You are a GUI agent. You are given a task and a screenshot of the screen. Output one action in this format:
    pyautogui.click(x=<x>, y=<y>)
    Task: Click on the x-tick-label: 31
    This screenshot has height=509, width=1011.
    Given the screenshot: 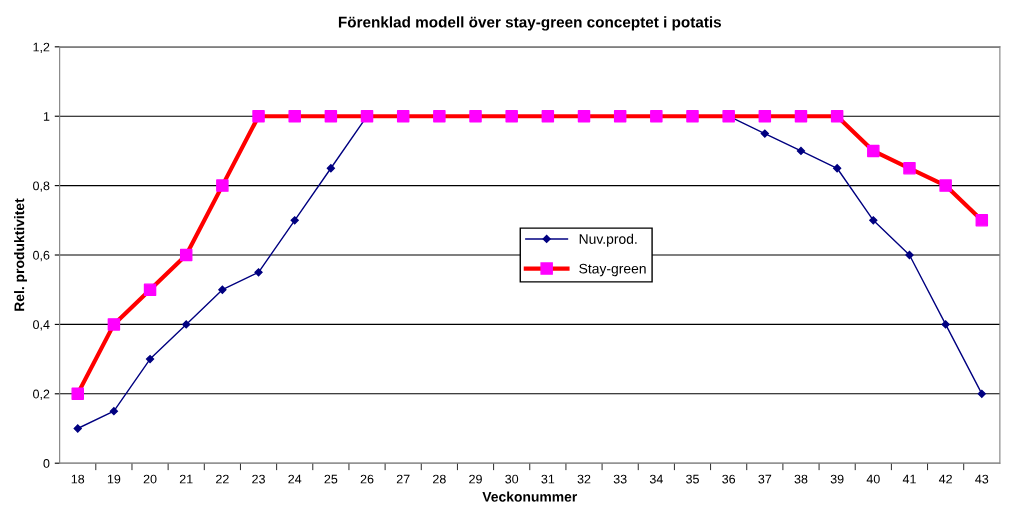 What is the action you would take?
    pyautogui.click(x=548, y=479)
    